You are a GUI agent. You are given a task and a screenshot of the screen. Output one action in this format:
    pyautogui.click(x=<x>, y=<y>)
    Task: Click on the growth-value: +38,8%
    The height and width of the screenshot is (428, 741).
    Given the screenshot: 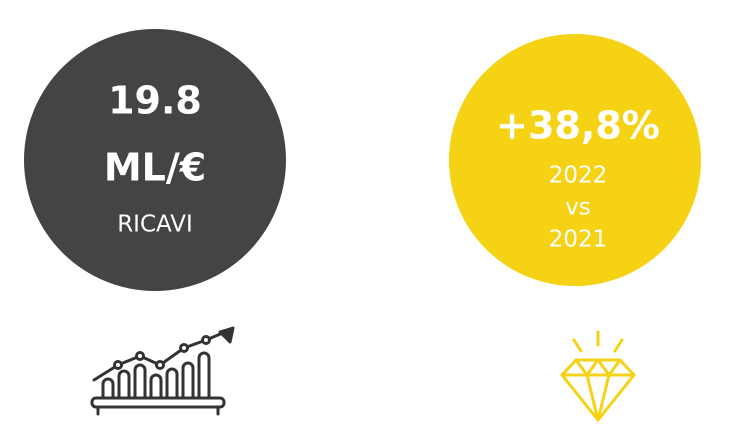 What is the action you would take?
    pyautogui.click(x=578, y=126)
    